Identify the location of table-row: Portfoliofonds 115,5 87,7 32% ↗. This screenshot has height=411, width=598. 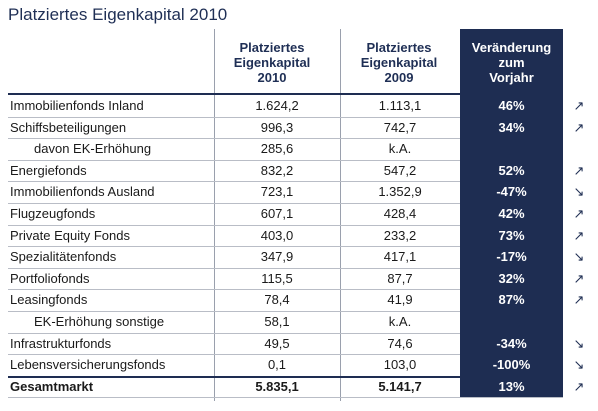
(300, 278).